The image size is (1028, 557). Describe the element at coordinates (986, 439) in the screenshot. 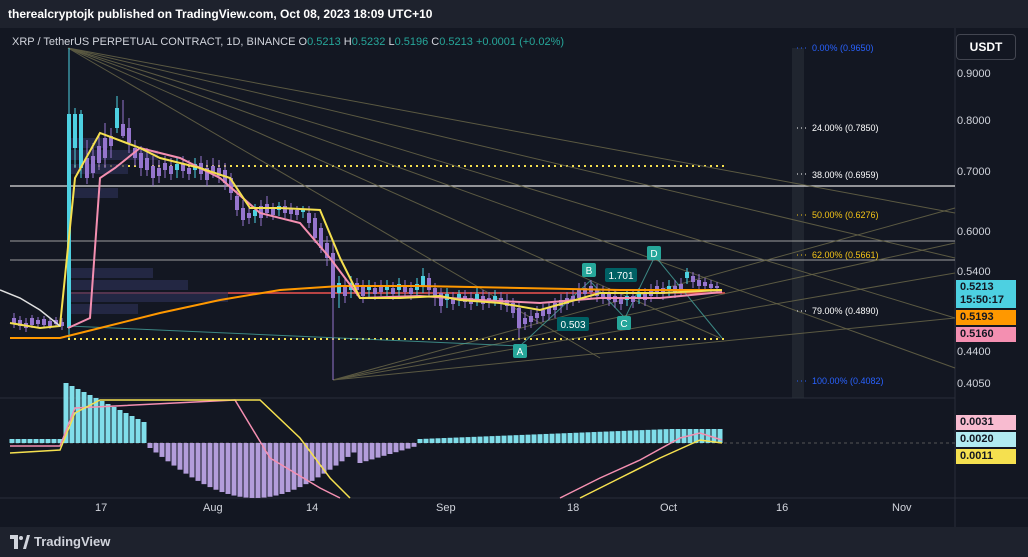

I see `osc-blue-tag: 0.0020` at that location.